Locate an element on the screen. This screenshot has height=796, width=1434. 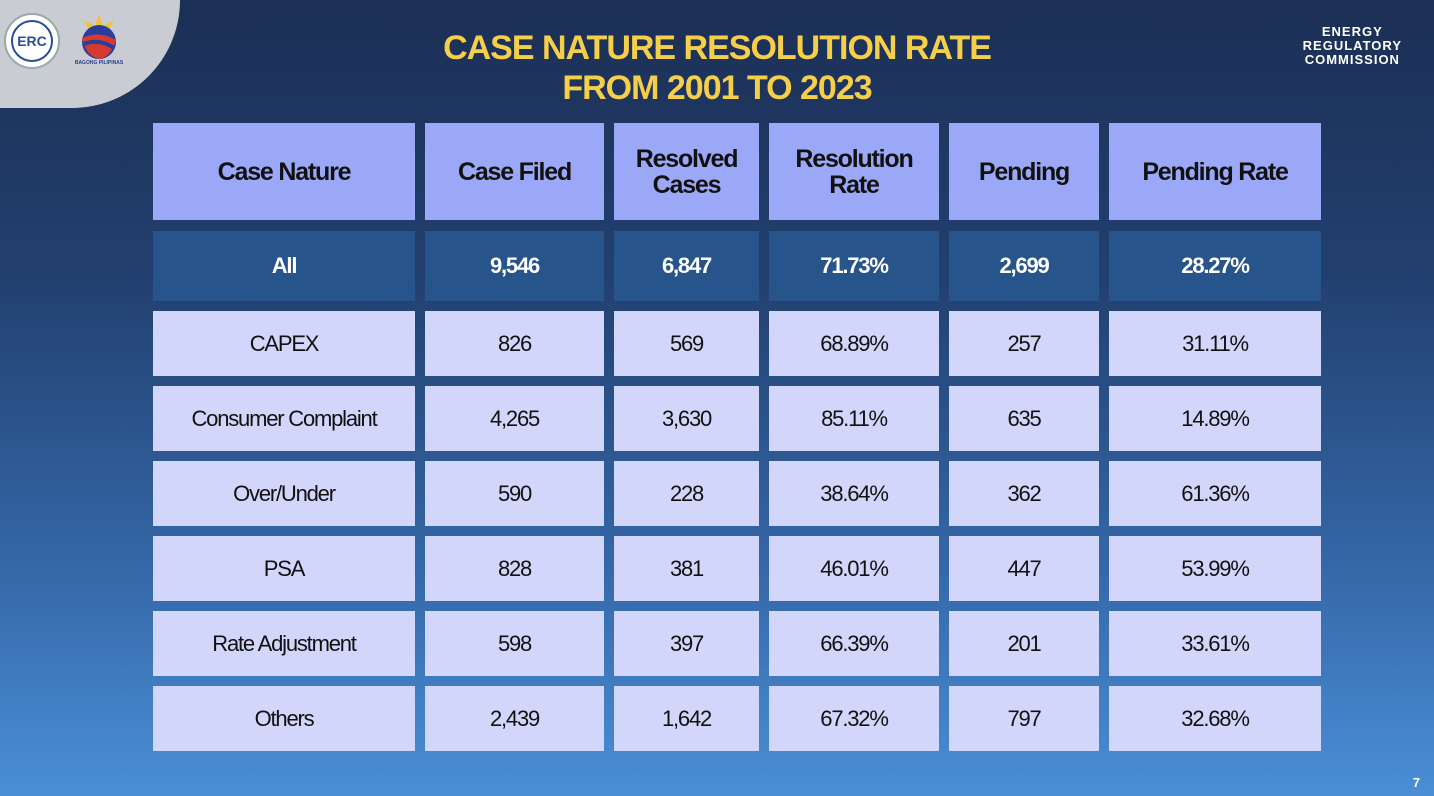
table-cell: 397 is located at coordinates (686, 643).